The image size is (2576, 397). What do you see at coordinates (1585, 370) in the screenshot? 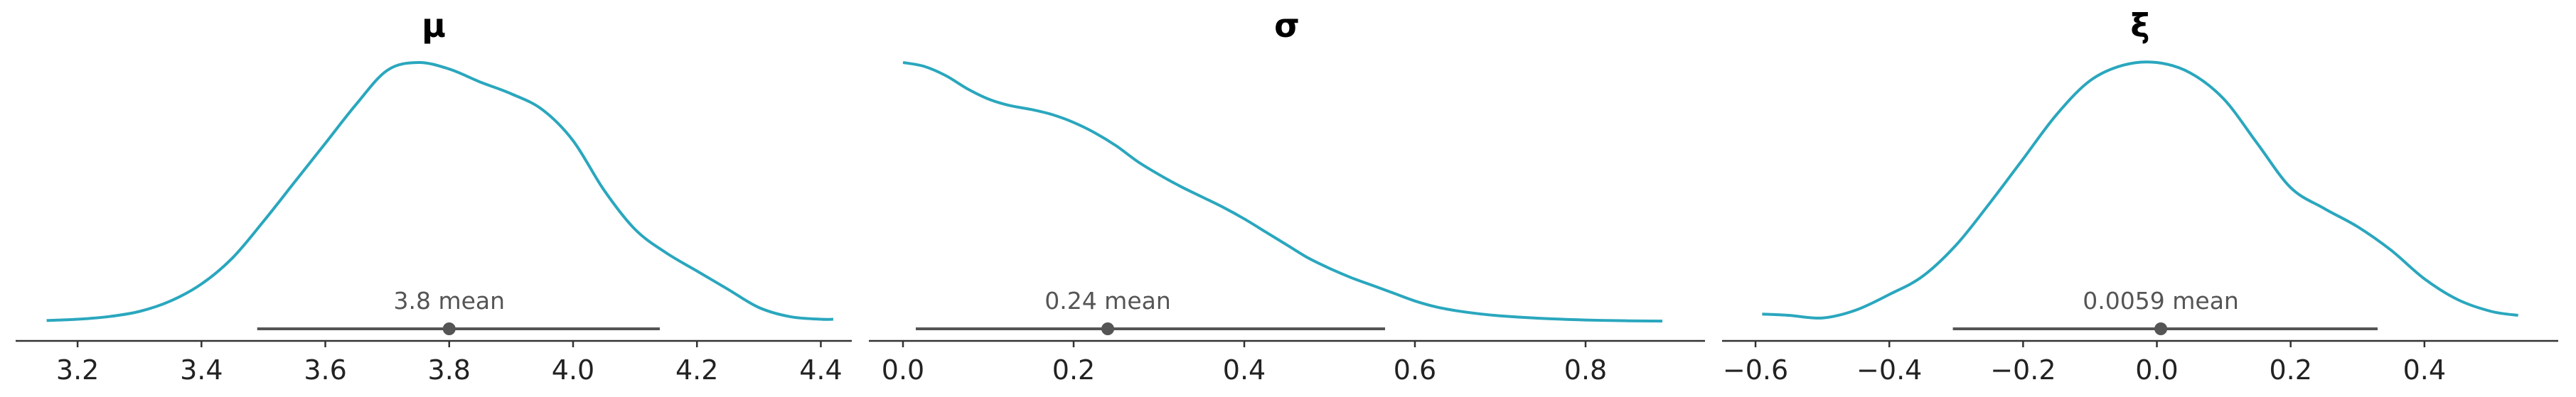
I see `x-tick-label: 0.8` at bounding box center [1585, 370].